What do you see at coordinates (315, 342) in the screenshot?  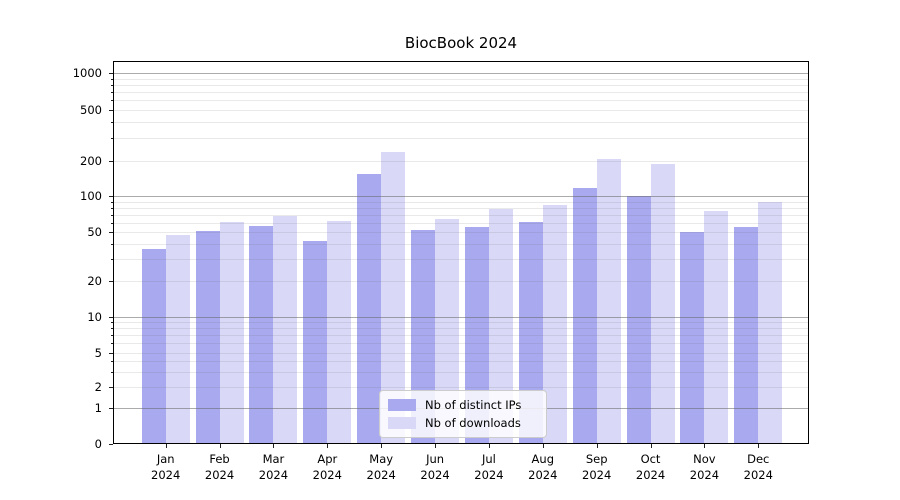 I see `bar-distinct-ips-apr` at bounding box center [315, 342].